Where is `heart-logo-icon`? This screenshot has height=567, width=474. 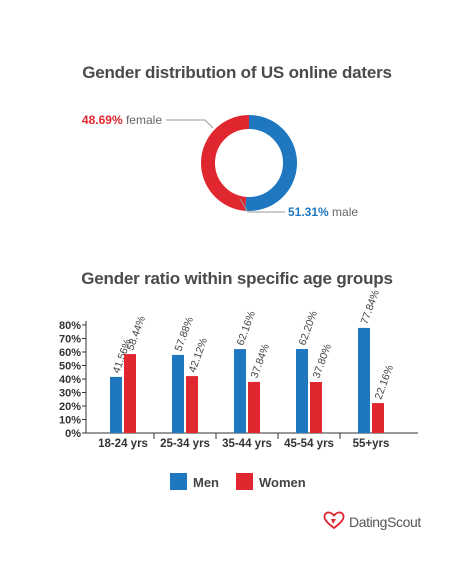
heart-logo-icon is located at coordinates (334, 521).